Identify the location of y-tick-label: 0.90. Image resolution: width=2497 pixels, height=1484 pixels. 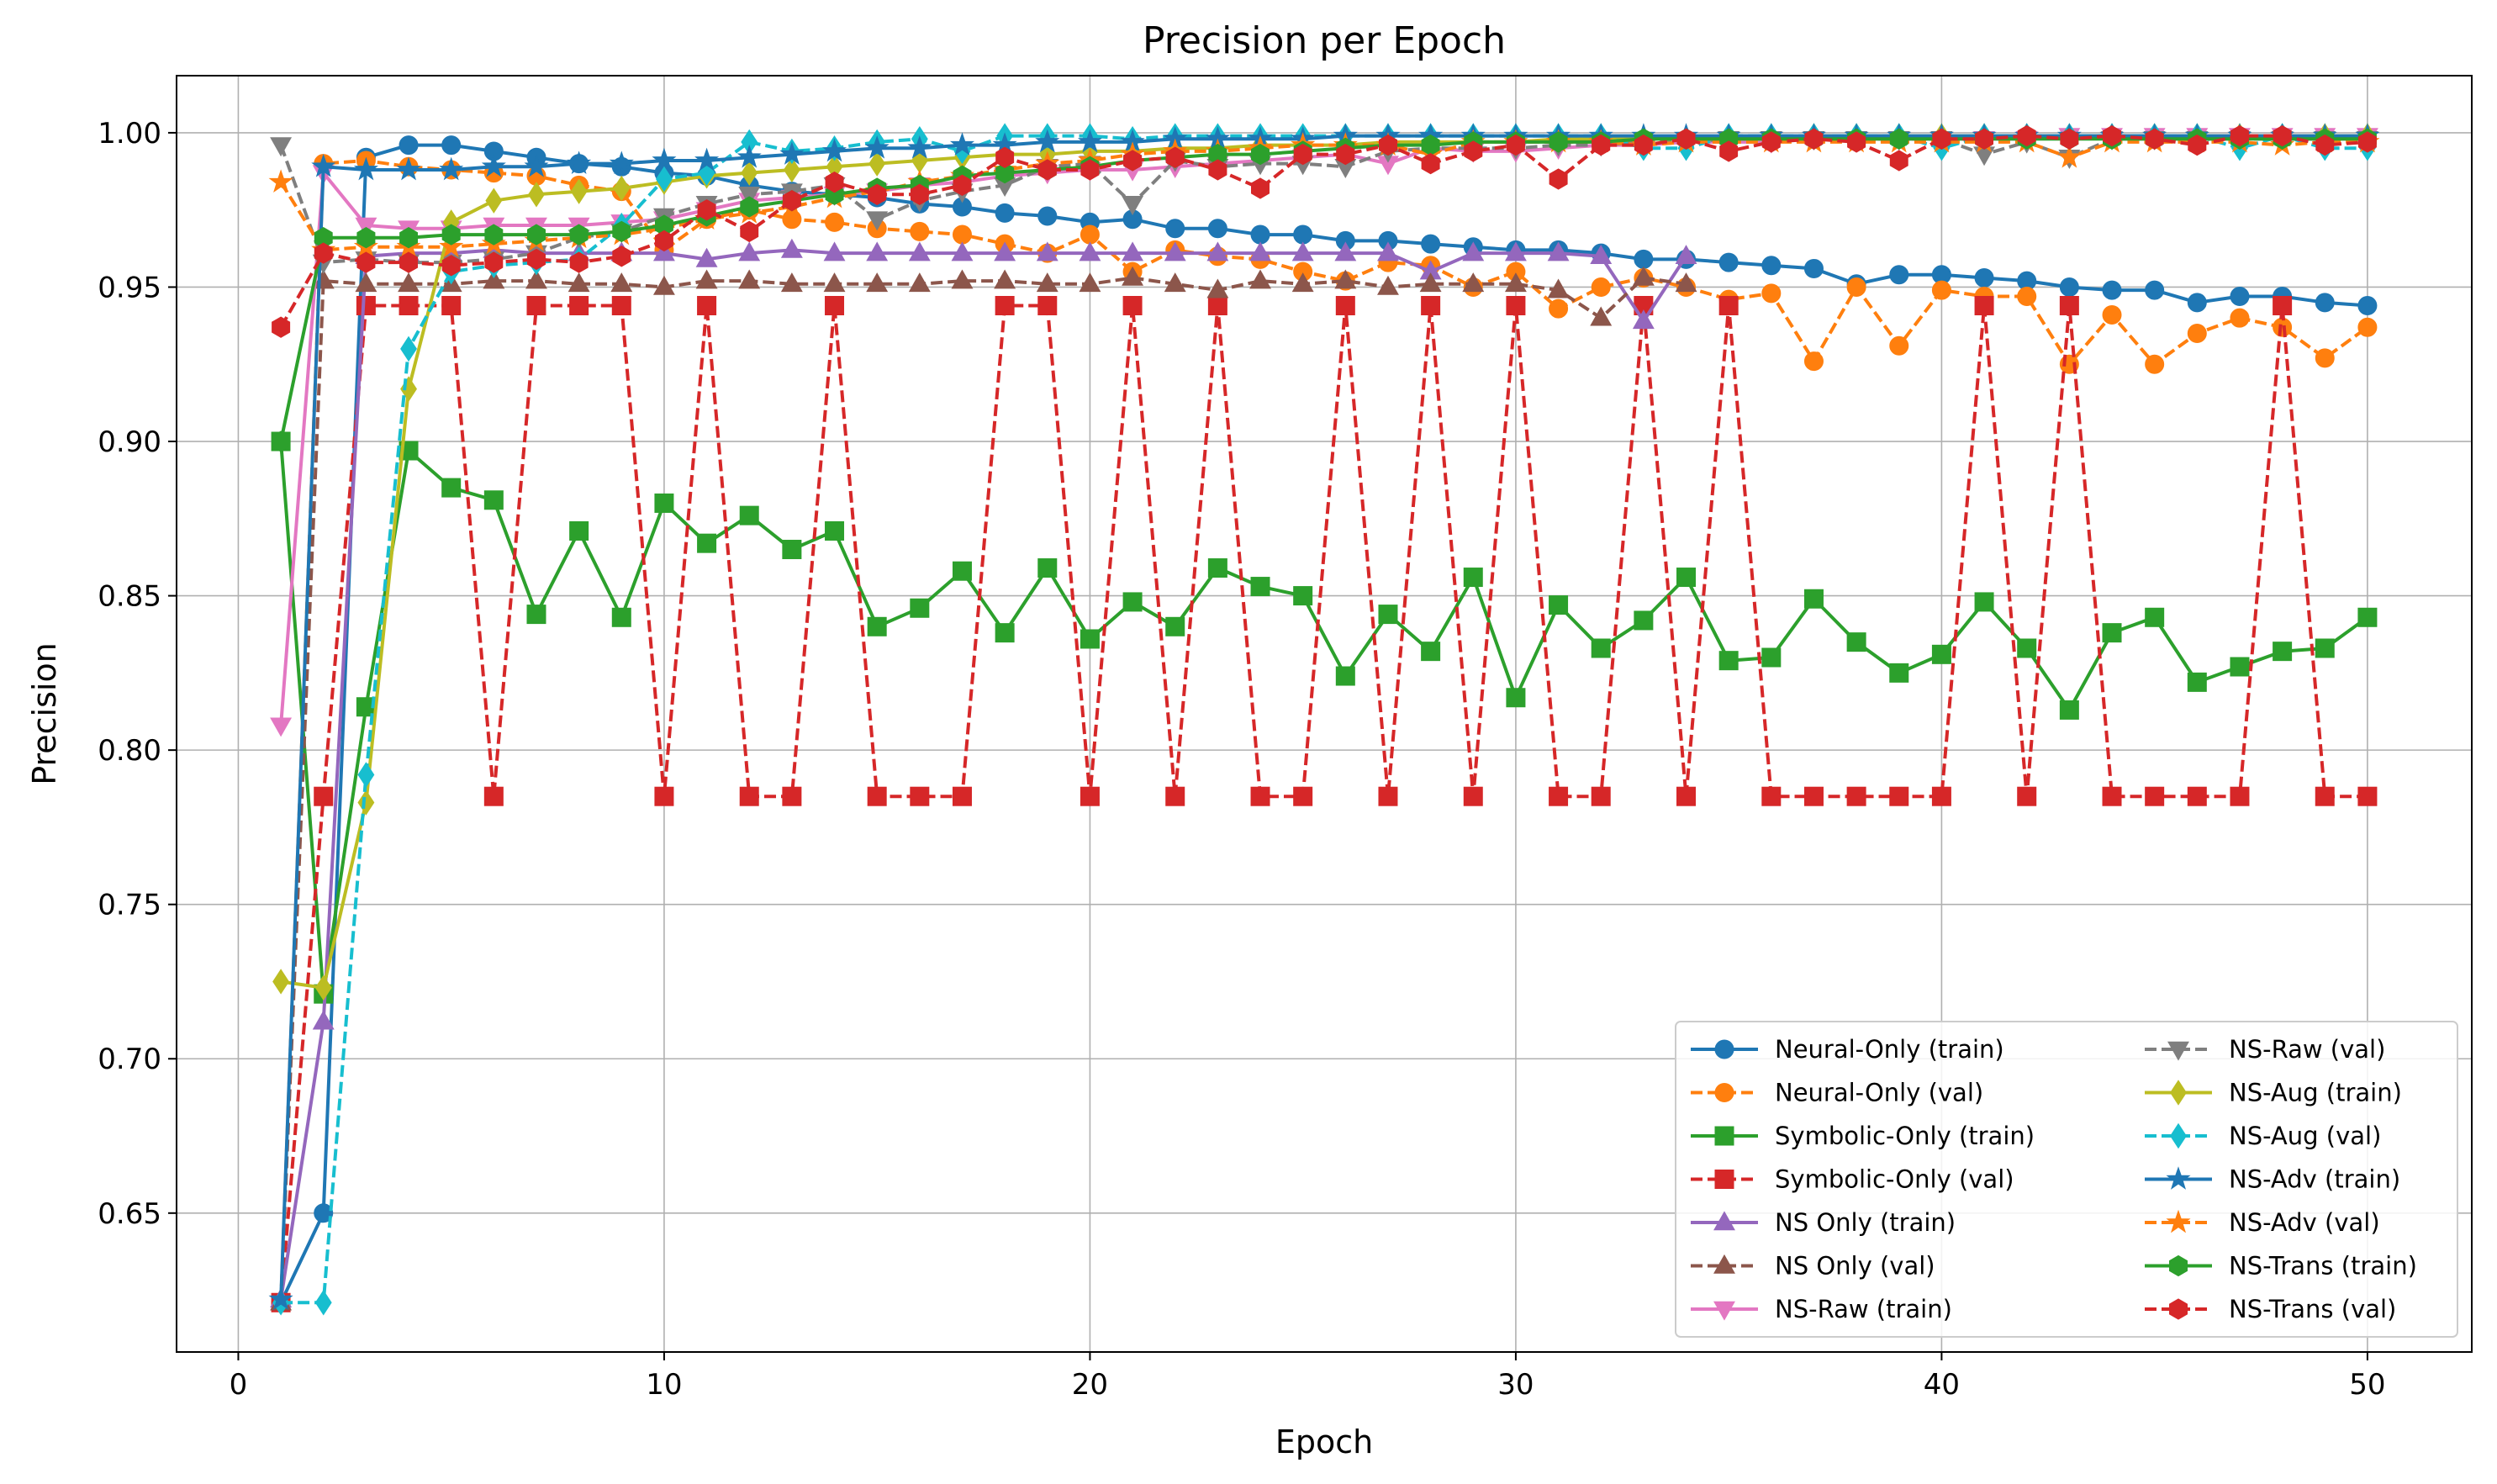
(129, 442).